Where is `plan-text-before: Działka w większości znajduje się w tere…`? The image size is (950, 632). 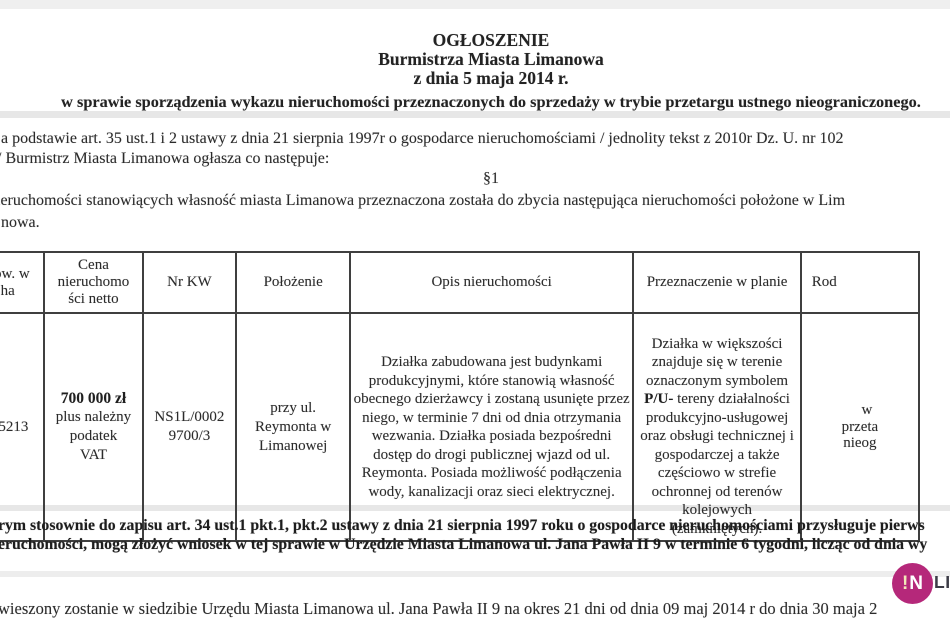 plan-text-before: Działka w większości znajduje się w tere… is located at coordinates (717, 362).